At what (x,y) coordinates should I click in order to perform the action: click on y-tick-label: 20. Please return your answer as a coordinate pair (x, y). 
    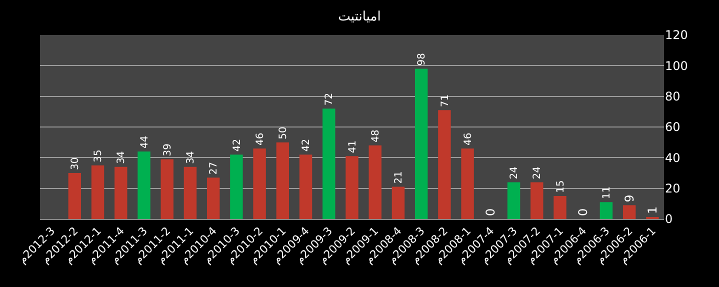
    Looking at the image, I should click on (672, 189).